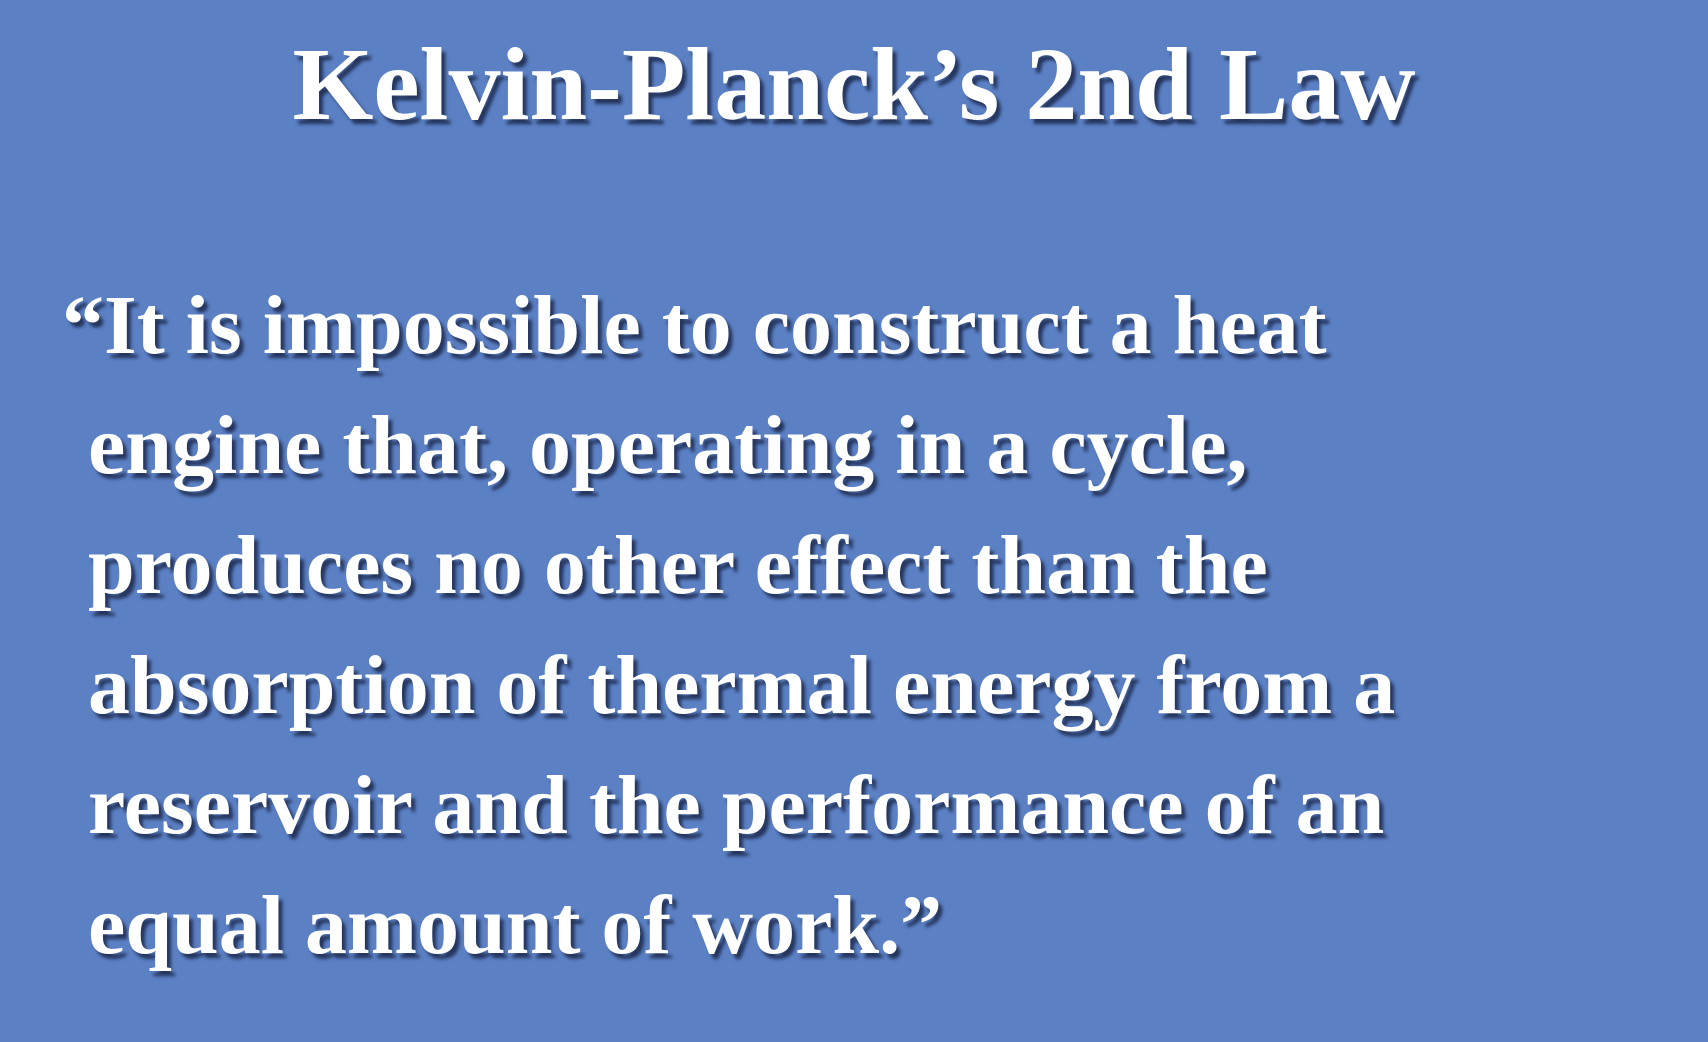 This screenshot has width=1708, height=1042. I want to click on quote-line: “It is impossible to construct a heat, so click(694, 325).